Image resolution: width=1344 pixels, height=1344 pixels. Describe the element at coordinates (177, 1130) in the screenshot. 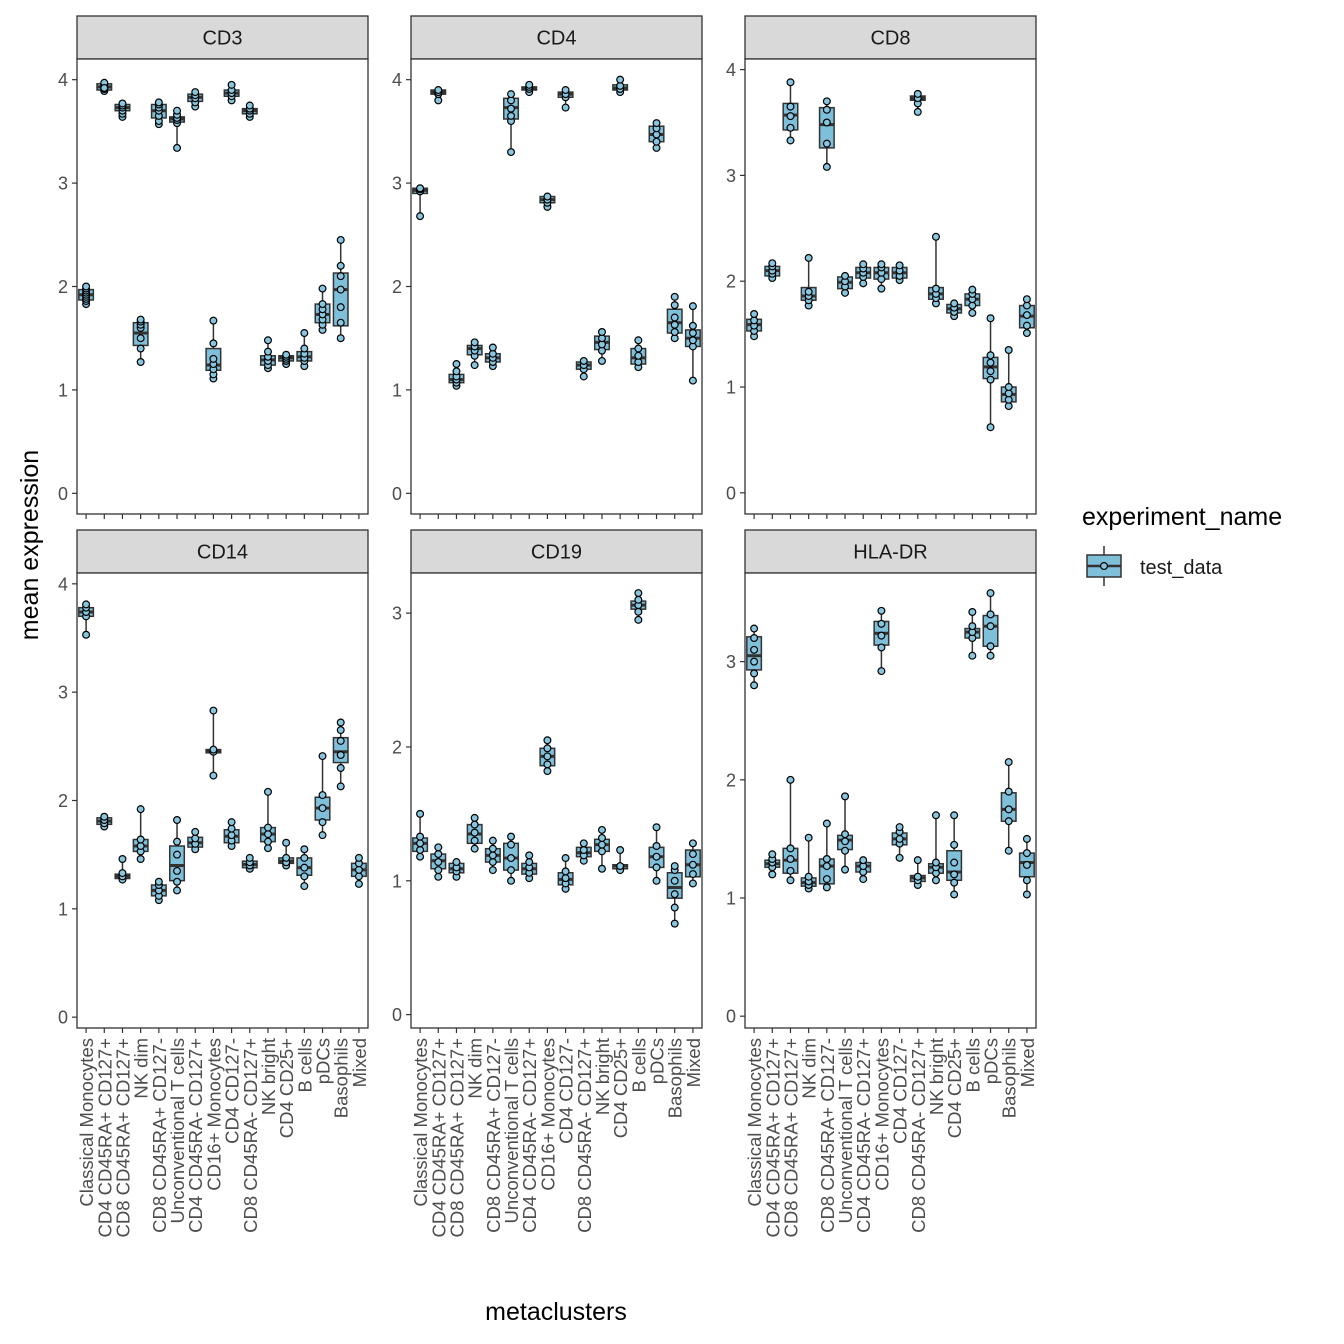

I see `panel-cd14-xtick-label-unconventional-t-cells: Unconventional T cells` at that location.